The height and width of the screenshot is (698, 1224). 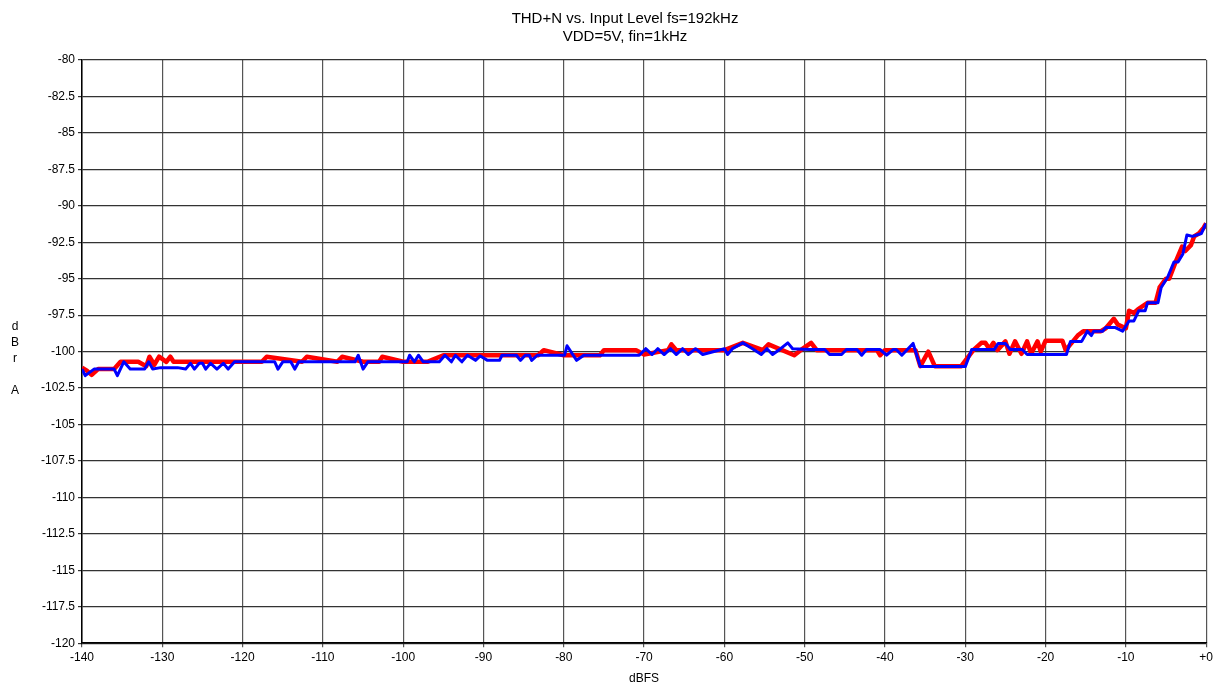 I want to click on text: dBr A, so click(x=14, y=358).